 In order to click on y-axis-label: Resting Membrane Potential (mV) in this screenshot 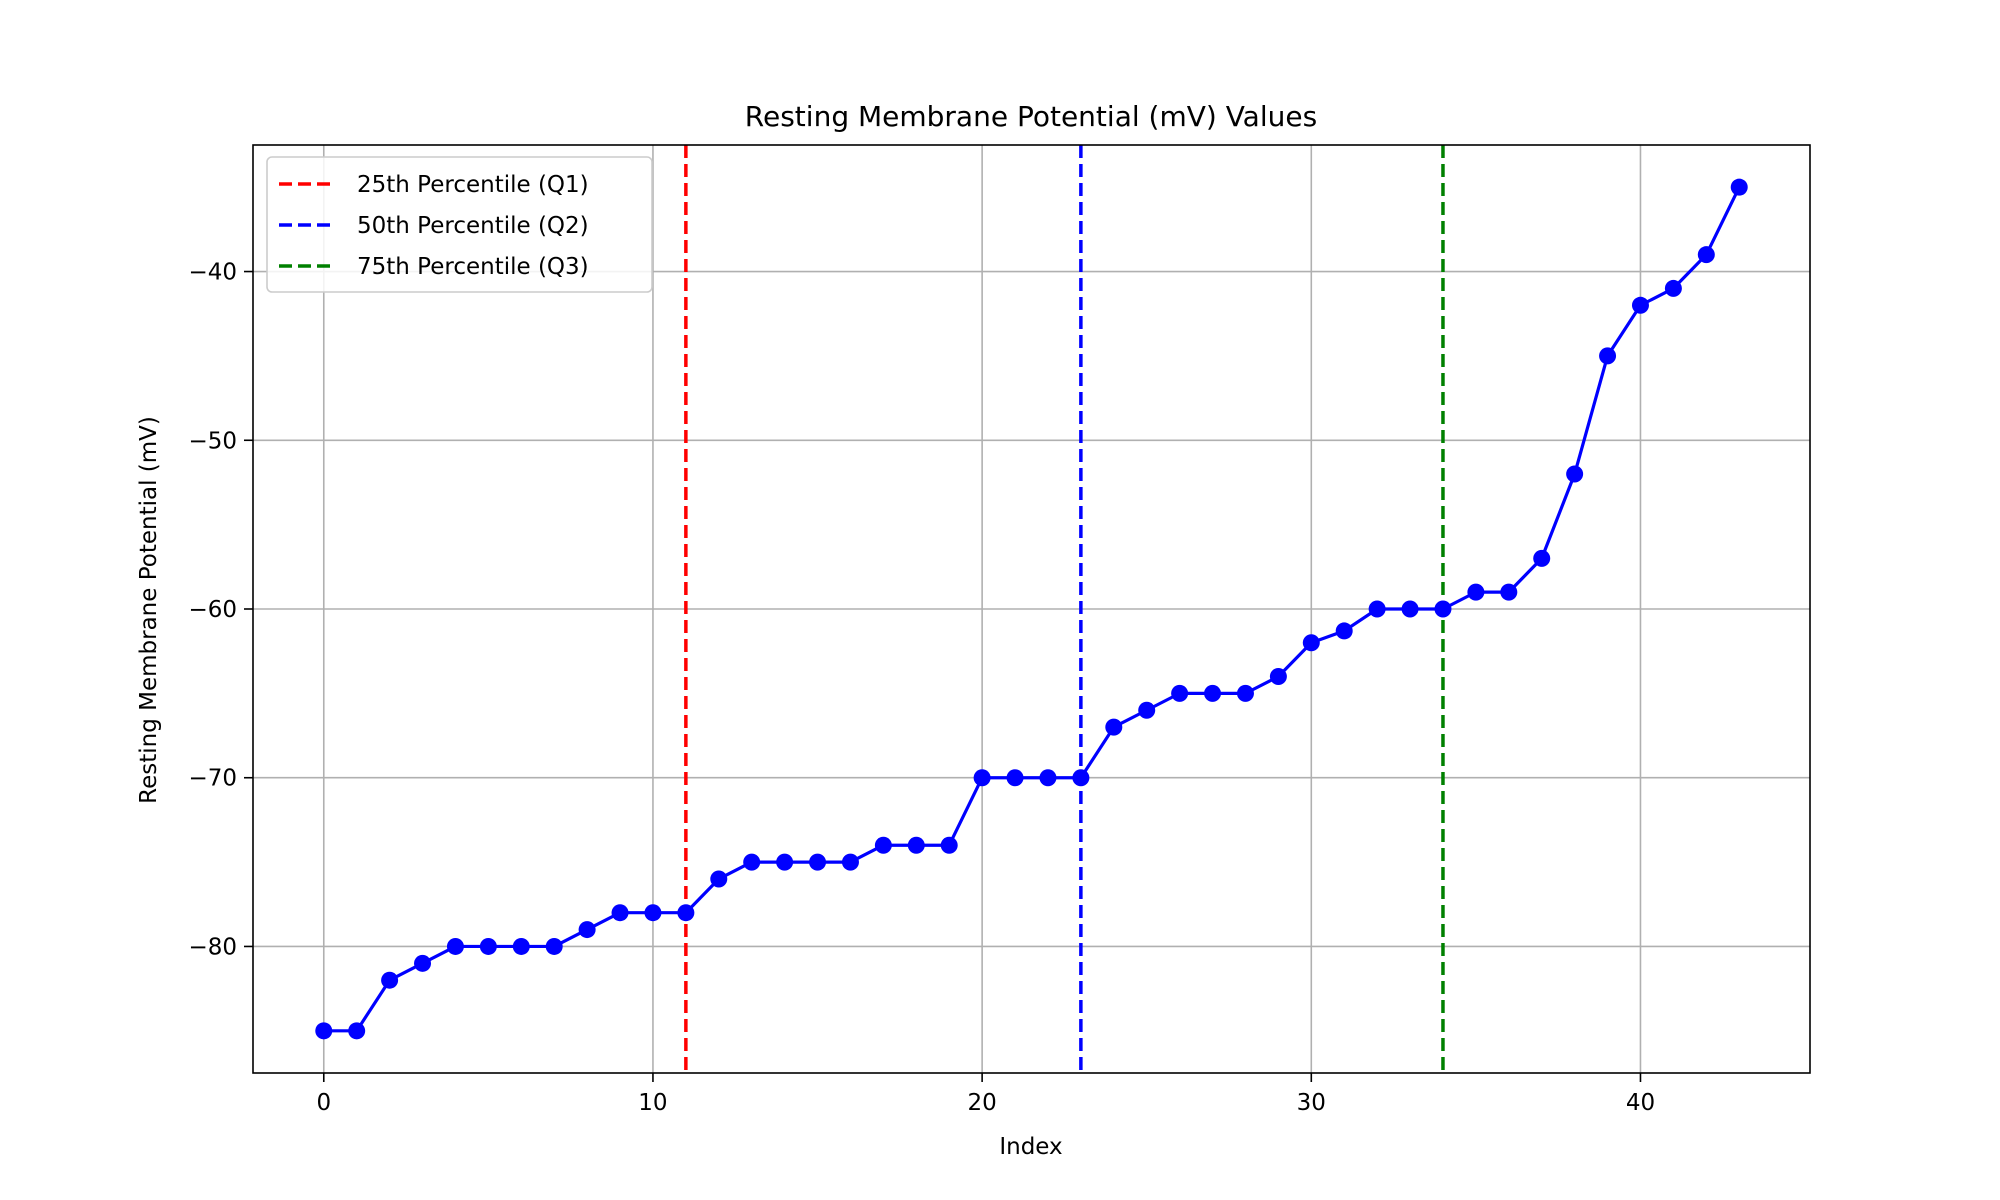, I will do `click(149, 610)`.